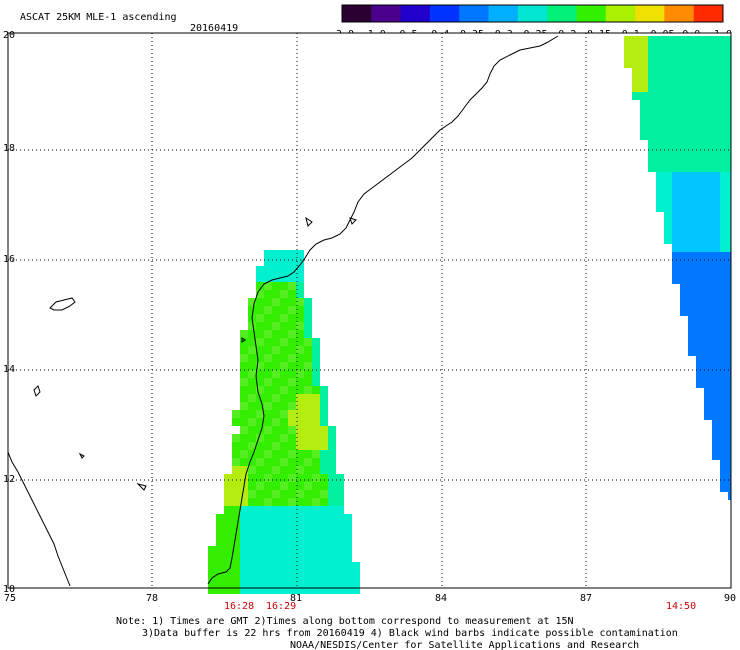  What do you see at coordinates (9, 148) in the screenshot?
I see `y-tick-label: 18` at bounding box center [9, 148].